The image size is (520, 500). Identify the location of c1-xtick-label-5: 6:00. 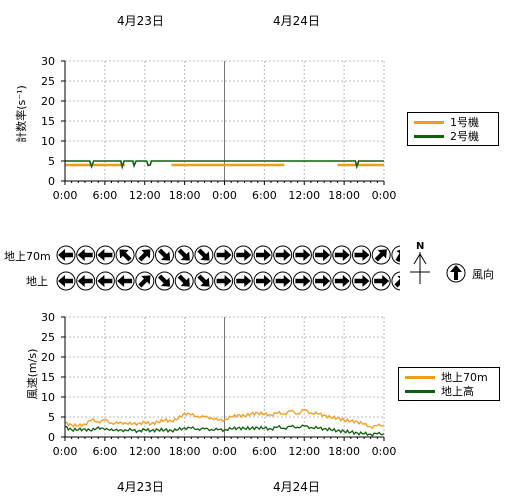
(264, 195).